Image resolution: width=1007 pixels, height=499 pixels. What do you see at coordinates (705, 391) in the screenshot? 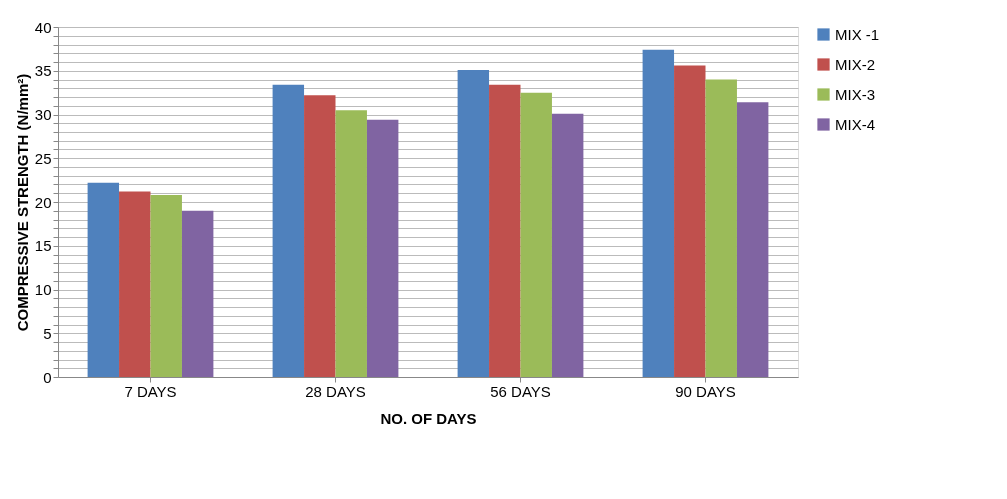
I see `x-tick-label: 90 DAYS` at bounding box center [705, 391].